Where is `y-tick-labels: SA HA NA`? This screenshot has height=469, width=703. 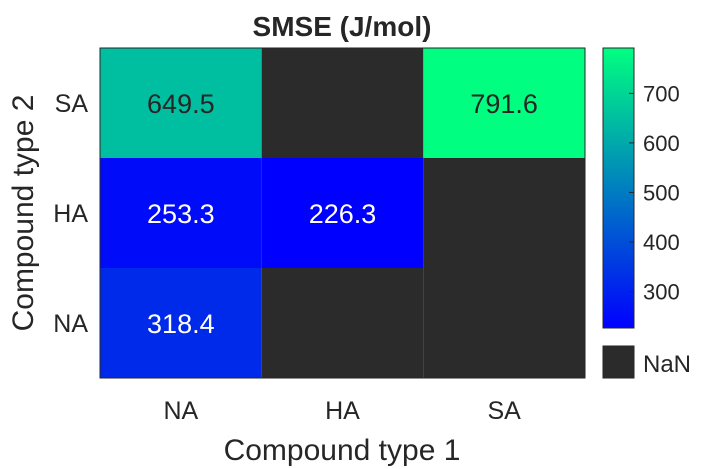
y-tick-labels: SA HA NA is located at coordinates (70, 214).